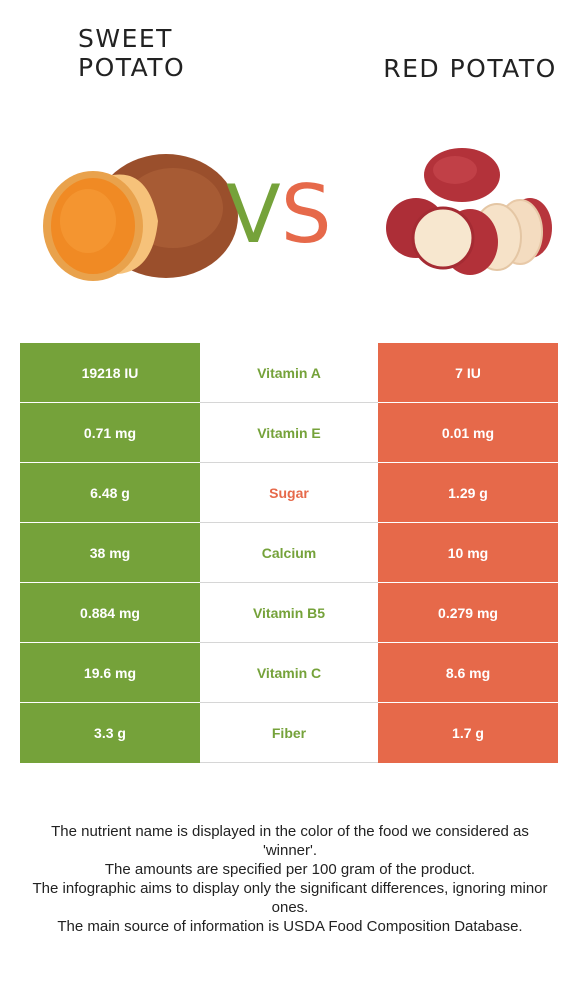 This screenshot has height=994, width=580. Describe the element at coordinates (110, 493) in the screenshot. I see `left-value: 6.48 g` at that location.